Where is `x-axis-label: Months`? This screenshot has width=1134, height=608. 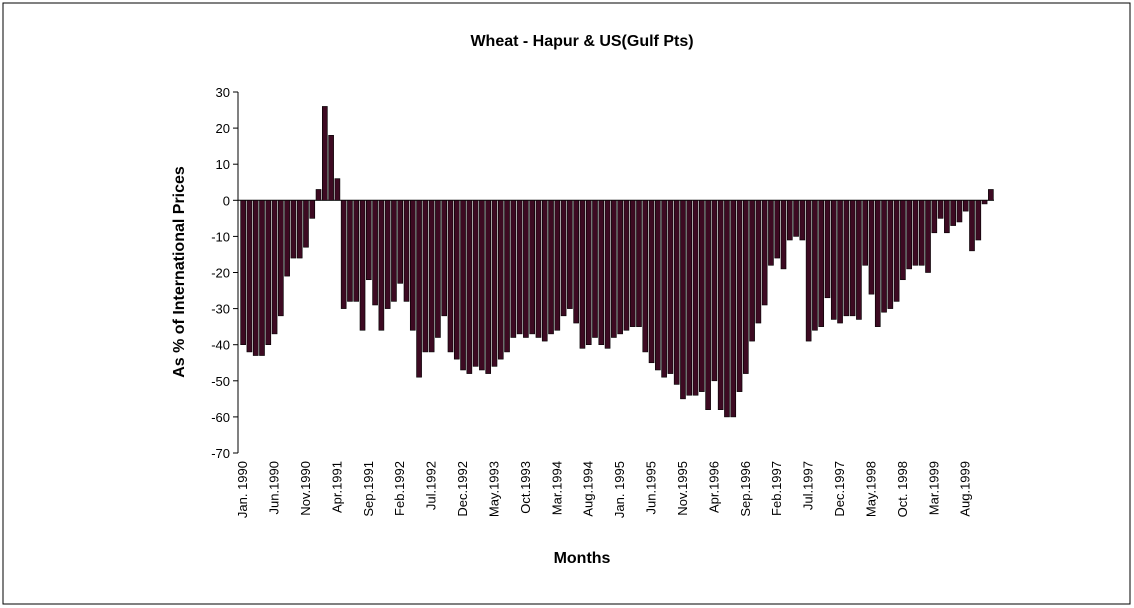 x-axis-label: Months is located at coordinates (582, 558).